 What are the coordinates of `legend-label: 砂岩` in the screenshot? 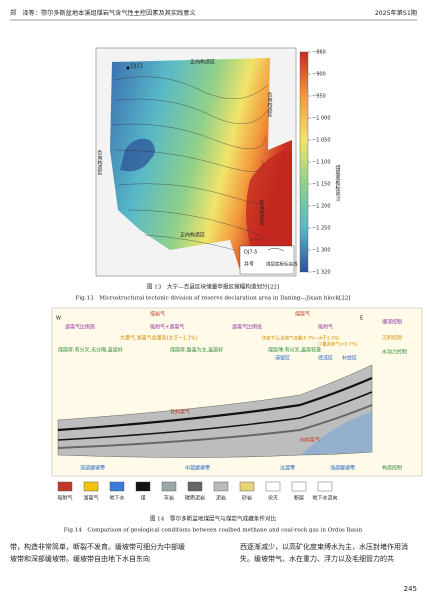 It's located at (247, 498).